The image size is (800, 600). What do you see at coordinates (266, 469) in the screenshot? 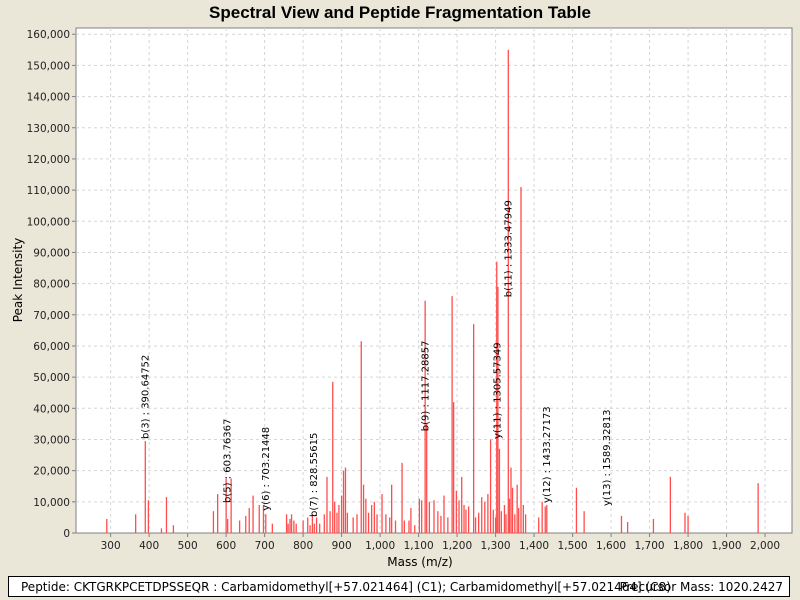
I see `fragment-label: y(6) : 703.21448` at bounding box center [266, 469].